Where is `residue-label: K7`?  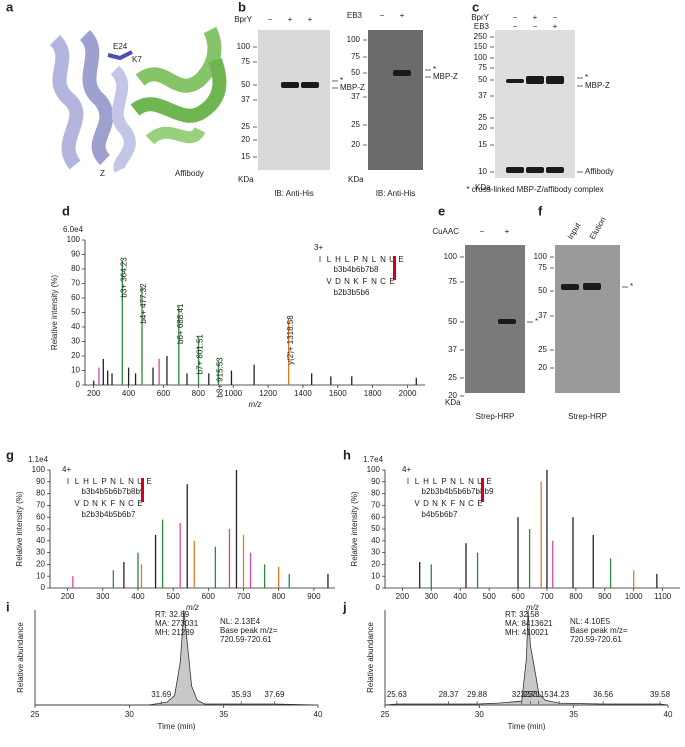
residue-label: K7 is located at coordinates (137, 59).